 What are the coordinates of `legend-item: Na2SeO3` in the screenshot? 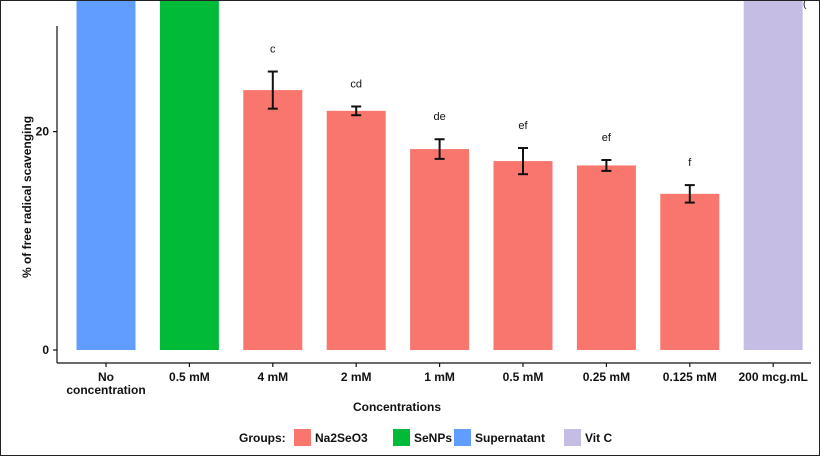 It's located at (331, 437).